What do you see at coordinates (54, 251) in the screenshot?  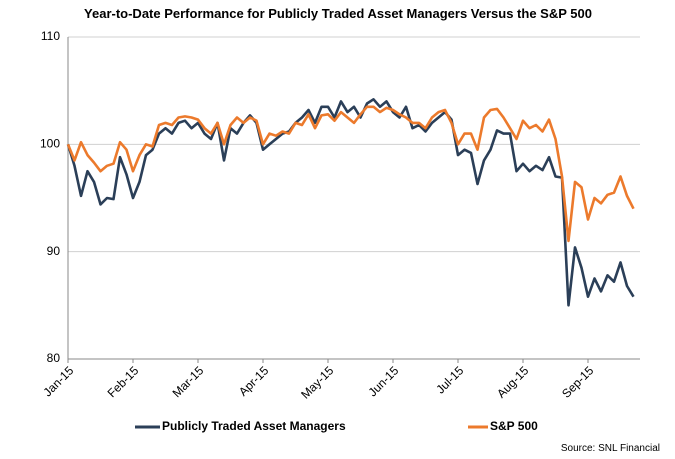 I see `y-tick-label: 90` at bounding box center [54, 251].